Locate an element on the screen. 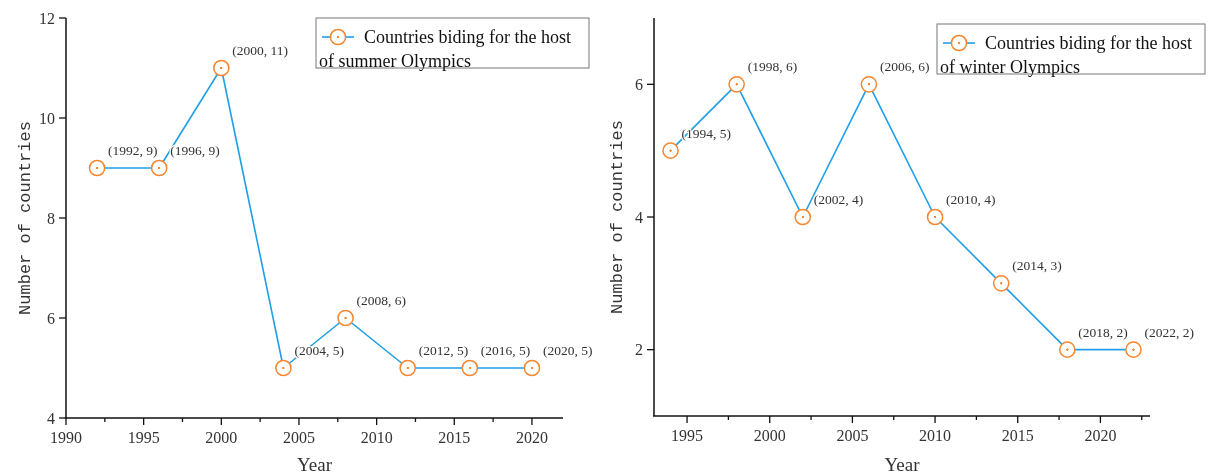 The width and height of the screenshot is (1208, 474). x-tick-label: 1990 is located at coordinates (66, 437).